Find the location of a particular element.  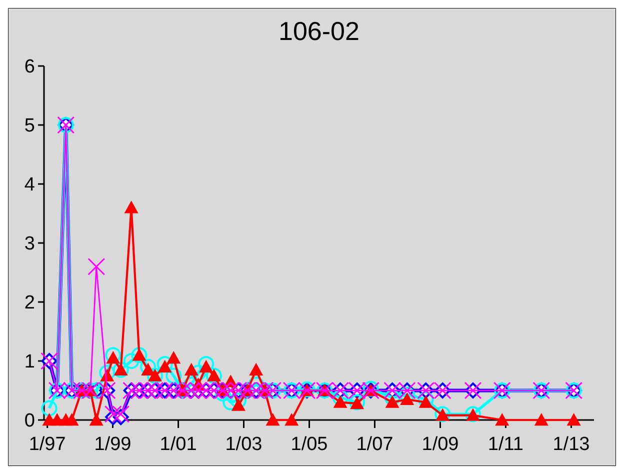

x-tick-label: 1/07 is located at coordinates (375, 444).